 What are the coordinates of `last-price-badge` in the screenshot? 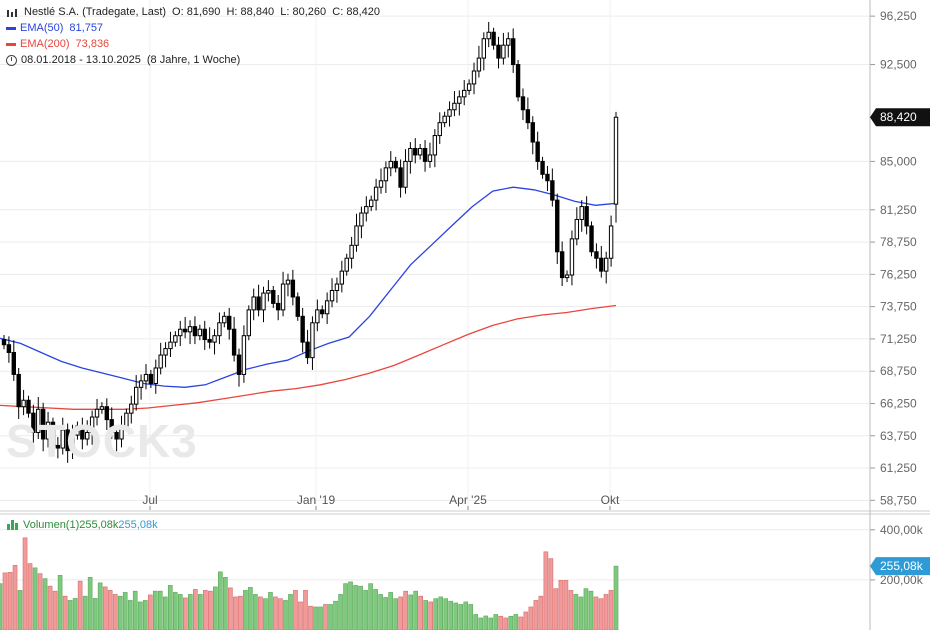 It's located at (900, 117).